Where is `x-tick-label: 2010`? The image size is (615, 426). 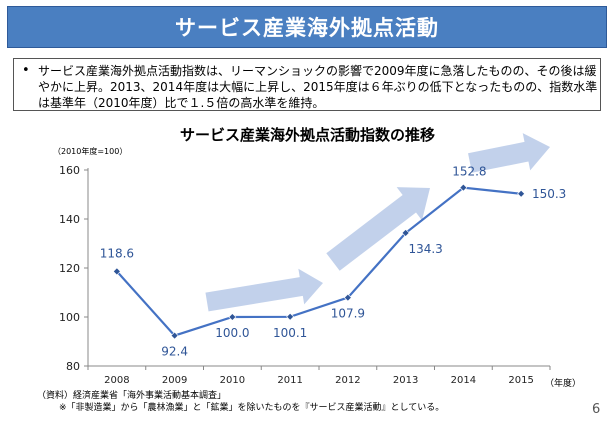
x-tick-label: 2010 is located at coordinates (232, 380).